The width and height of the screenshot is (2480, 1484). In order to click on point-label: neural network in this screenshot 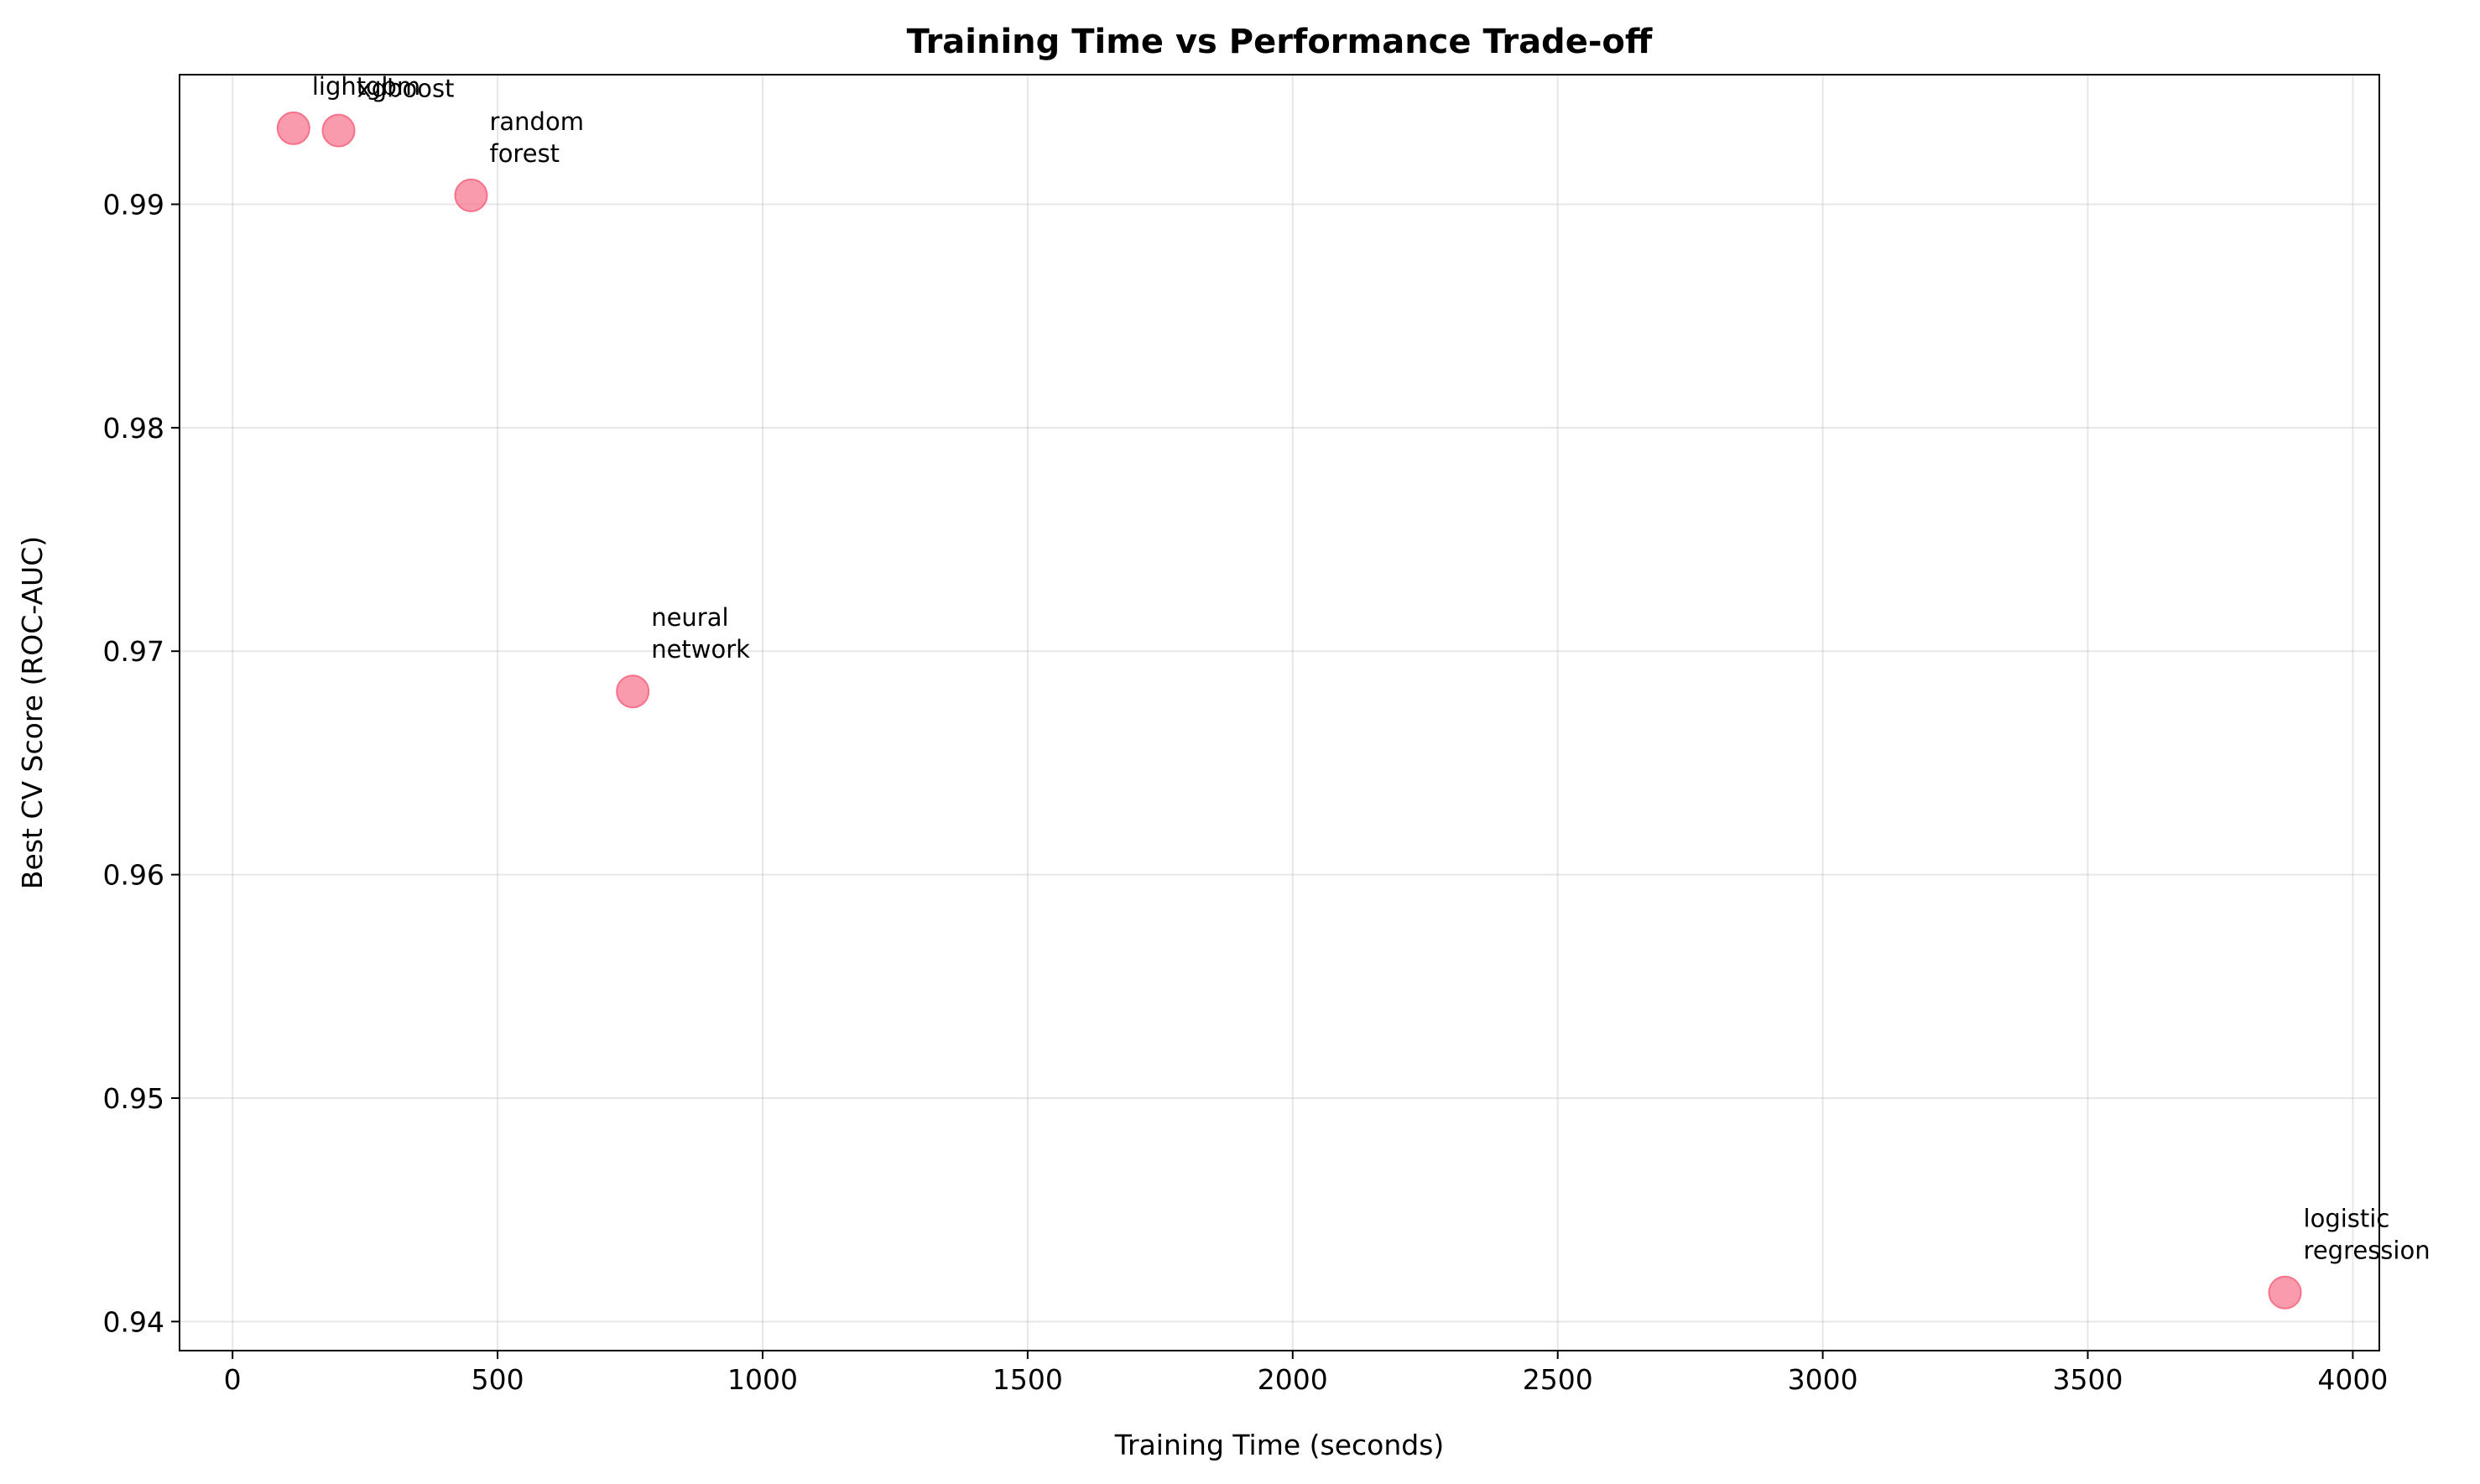, I will do `click(700, 633)`.